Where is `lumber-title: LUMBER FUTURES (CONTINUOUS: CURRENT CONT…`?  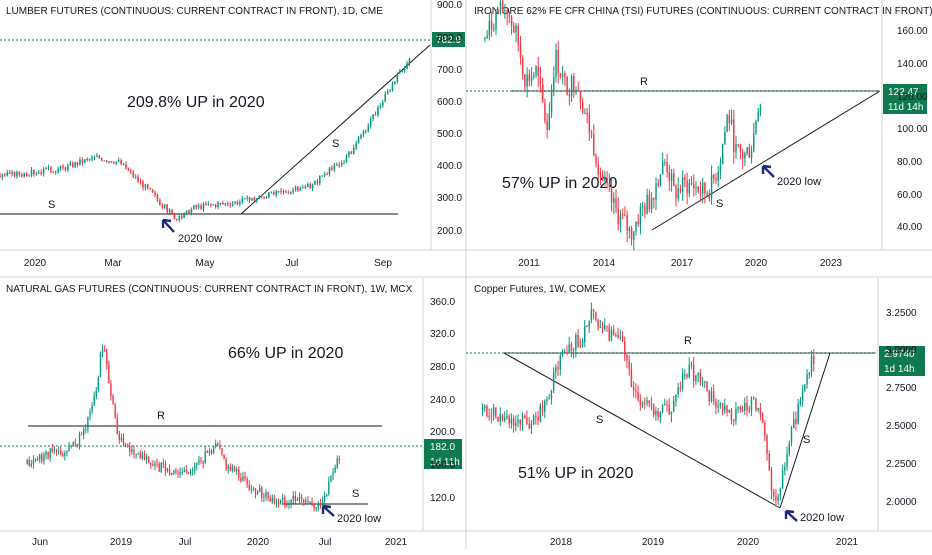 lumber-title: LUMBER FUTURES (CONTINUOUS: CURRENT CONT… is located at coordinates (194, 11).